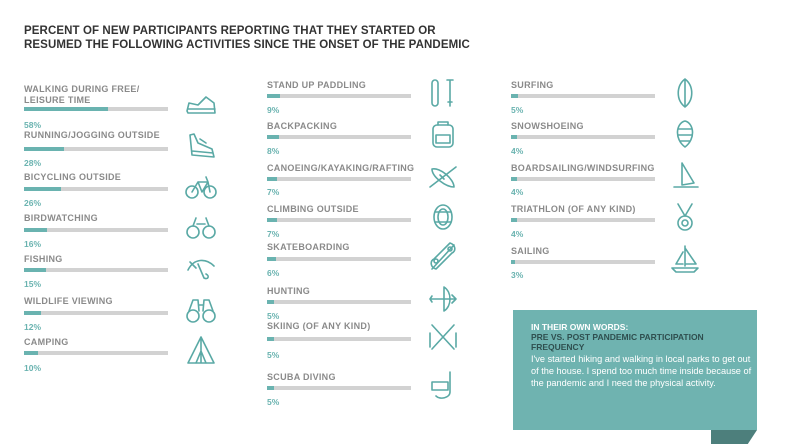 This screenshot has width=800, height=444. I want to click on activity-item: STAND UP PADDLING 9%, so click(342, 97).